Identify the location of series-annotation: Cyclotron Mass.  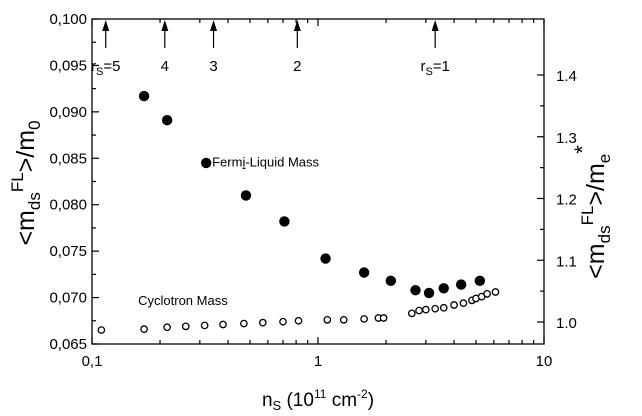
(183, 300).